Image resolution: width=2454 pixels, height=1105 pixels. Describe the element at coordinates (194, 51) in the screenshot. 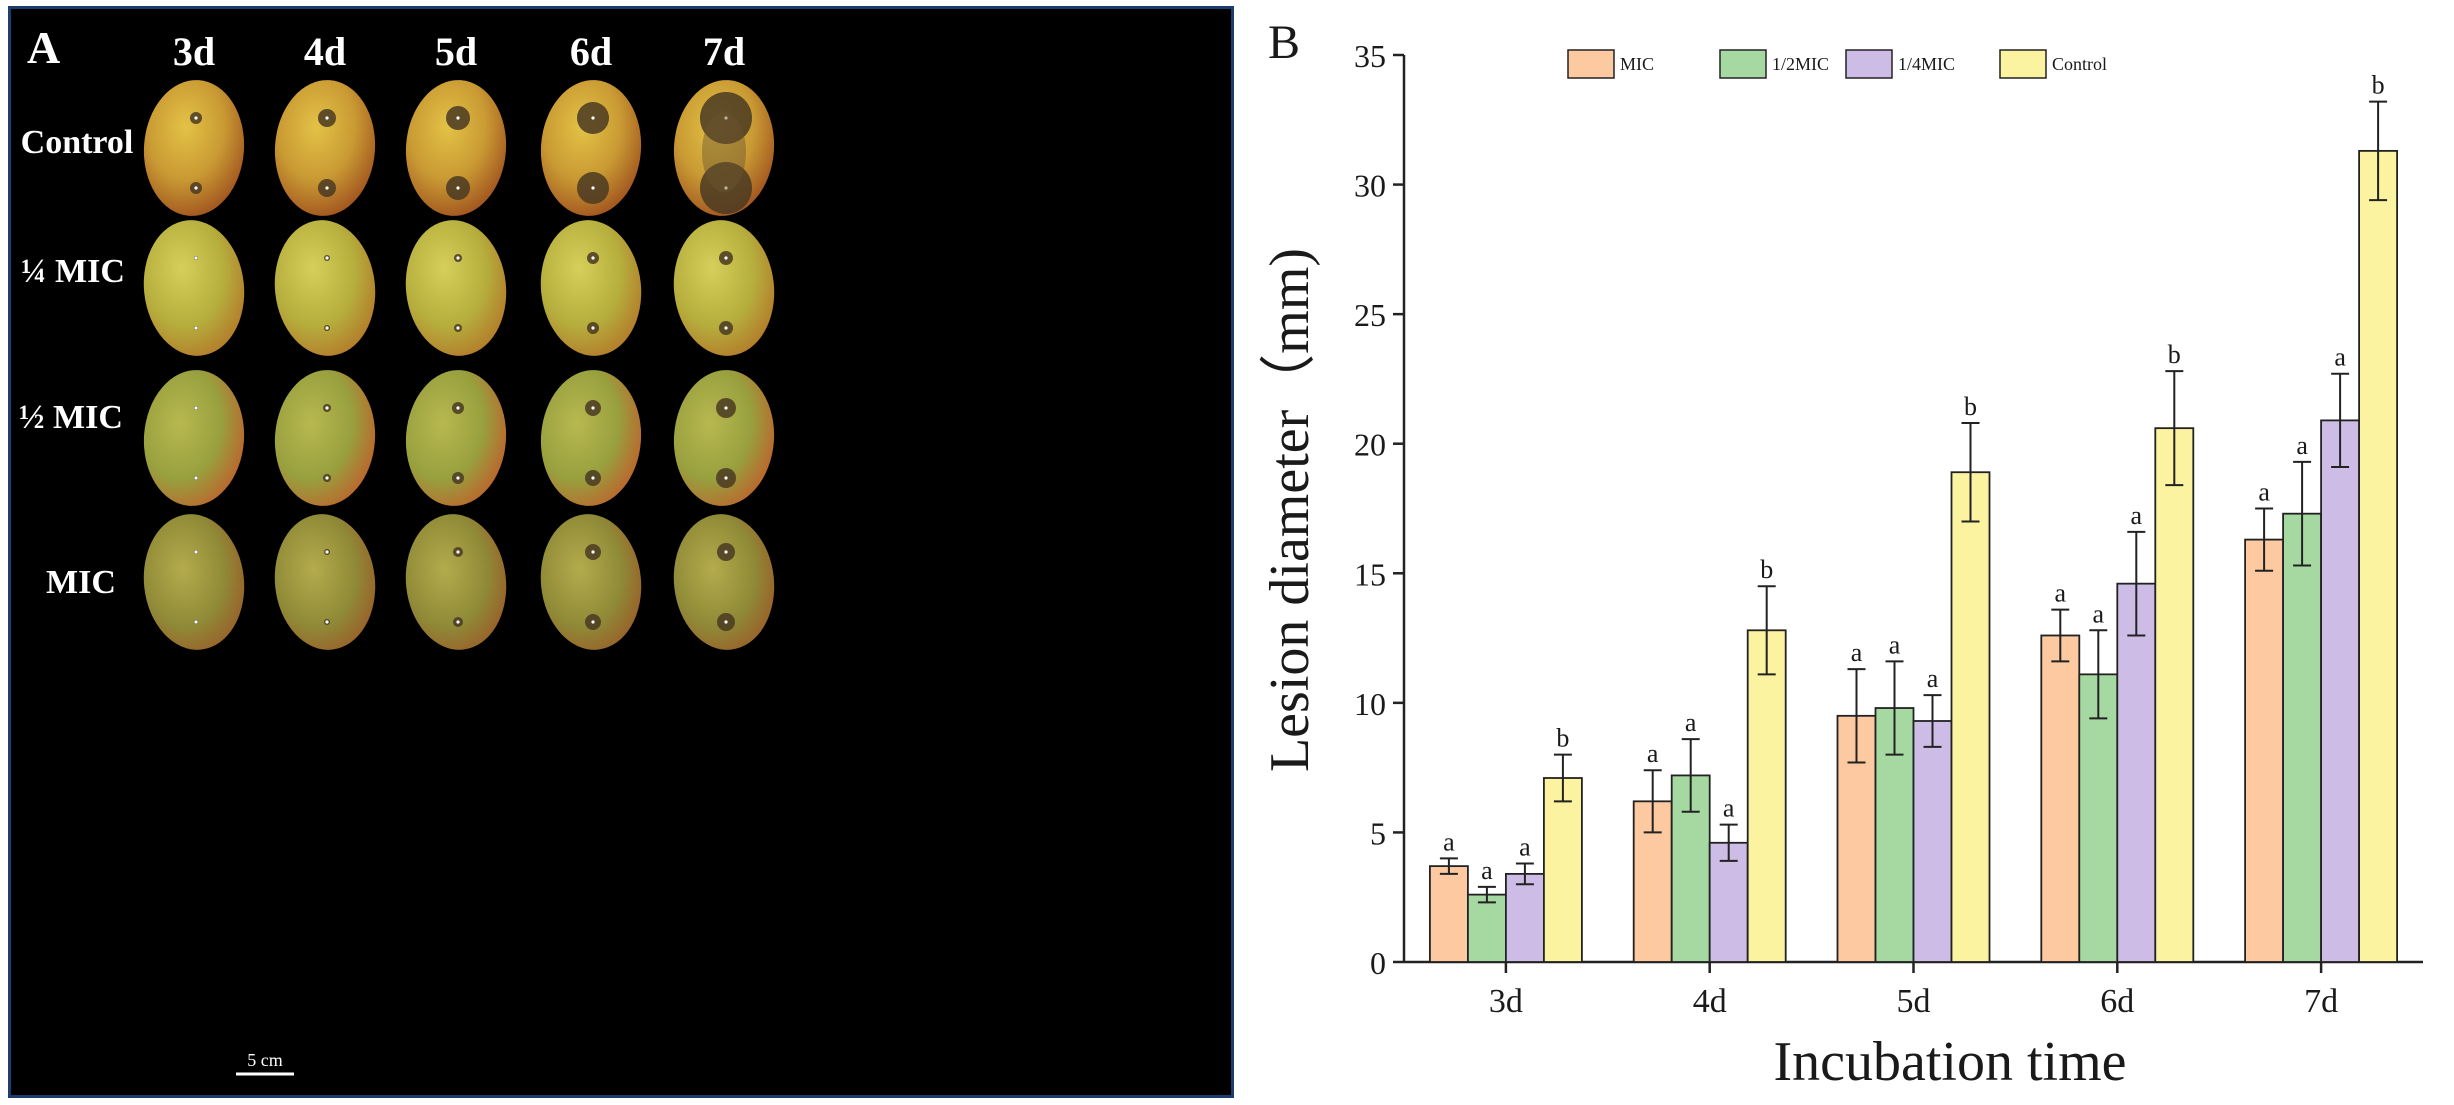

I see `day-header-3d: 3d` at that location.